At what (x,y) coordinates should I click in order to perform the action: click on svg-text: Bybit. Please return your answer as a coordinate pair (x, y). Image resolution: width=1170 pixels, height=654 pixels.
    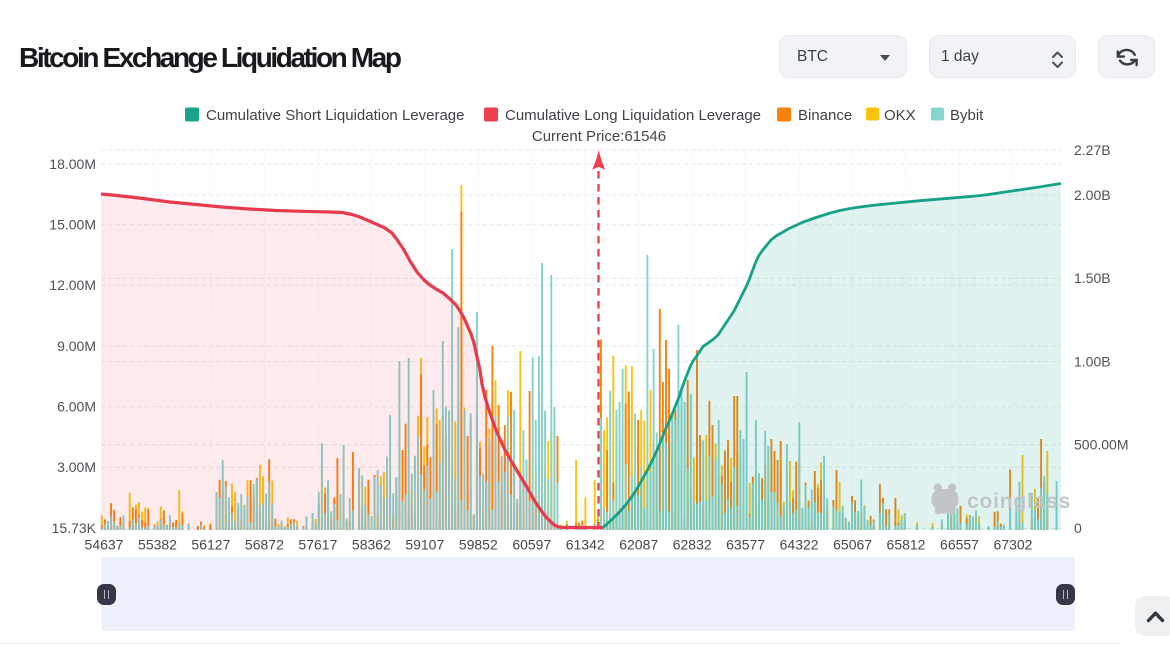
    Looking at the image, I should click on (967, 115).